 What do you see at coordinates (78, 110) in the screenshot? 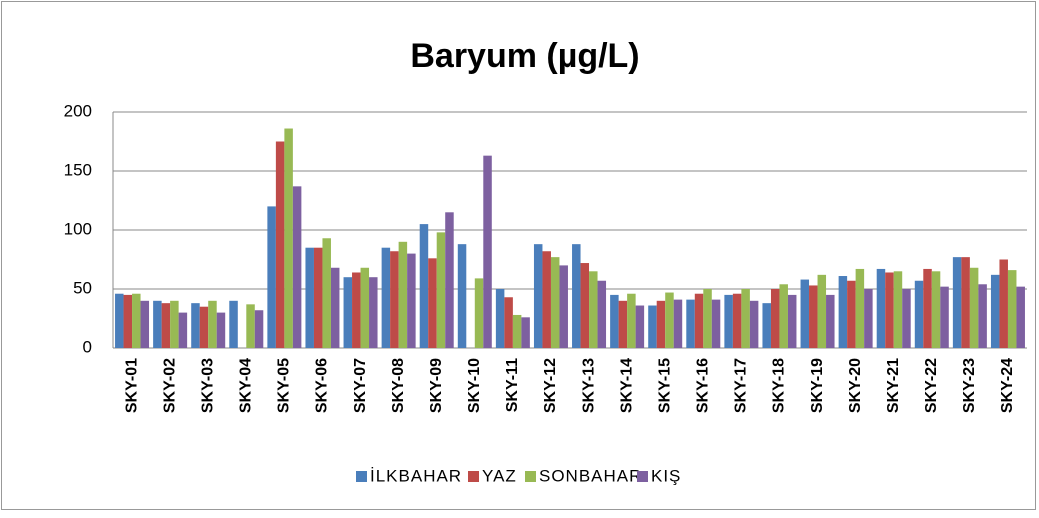
I see `y-tick-label: 200` at bounding box center [78, 110].